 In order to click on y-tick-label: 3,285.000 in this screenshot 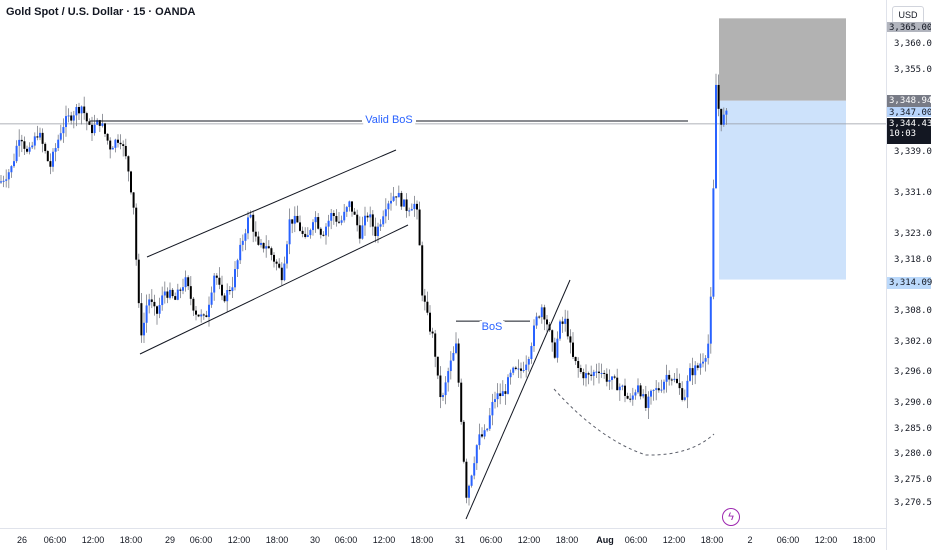, I will do `click(913, 428)`.